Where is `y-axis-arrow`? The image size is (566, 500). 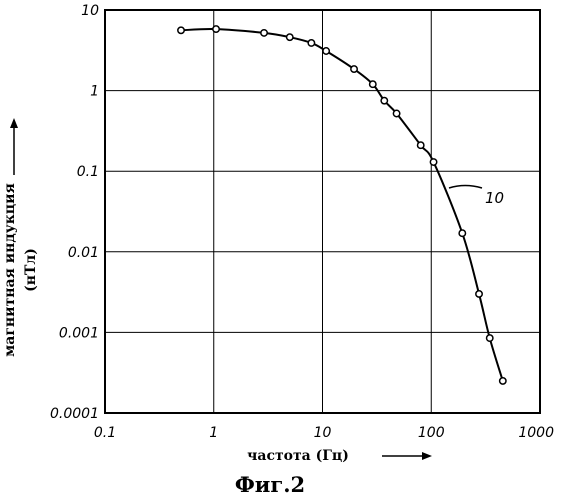
y-axis-arrow is located at coordinates (14, 146).